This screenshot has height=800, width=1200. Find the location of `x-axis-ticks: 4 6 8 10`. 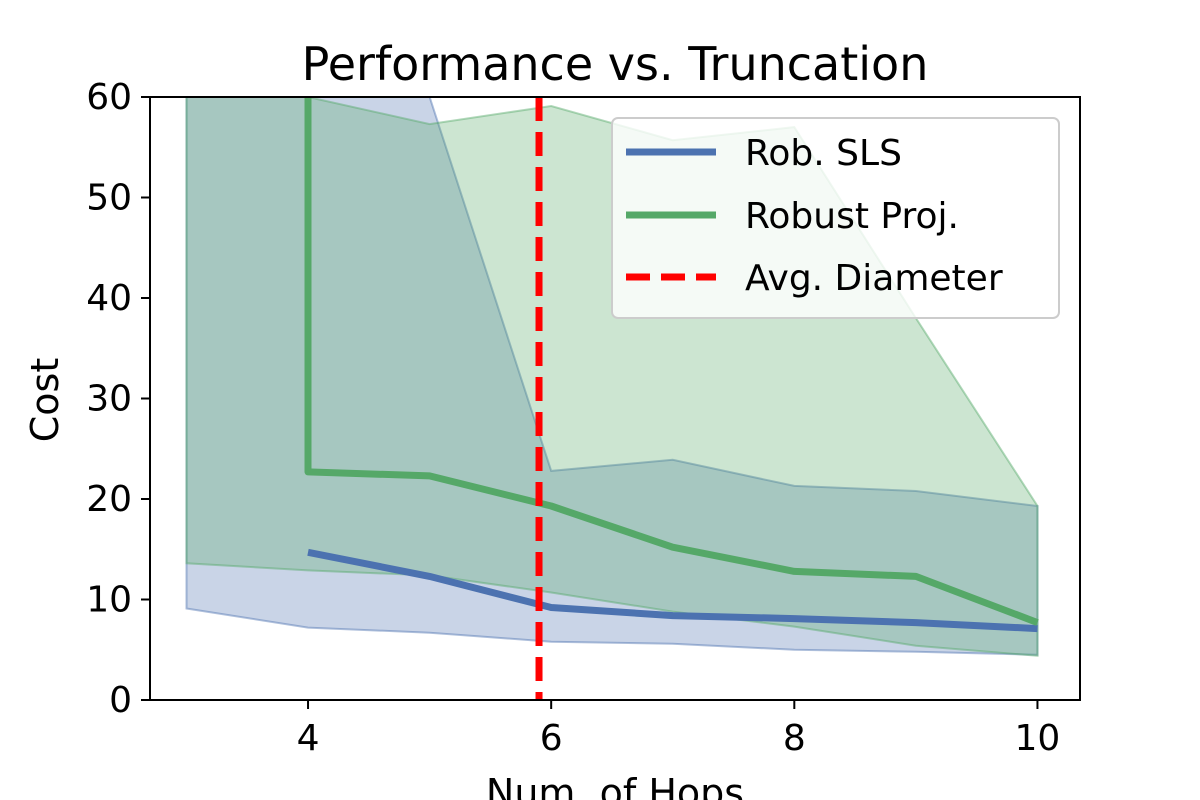

x-axis-ticks: 4 6 8 10 is located at coordinates (679, 729).